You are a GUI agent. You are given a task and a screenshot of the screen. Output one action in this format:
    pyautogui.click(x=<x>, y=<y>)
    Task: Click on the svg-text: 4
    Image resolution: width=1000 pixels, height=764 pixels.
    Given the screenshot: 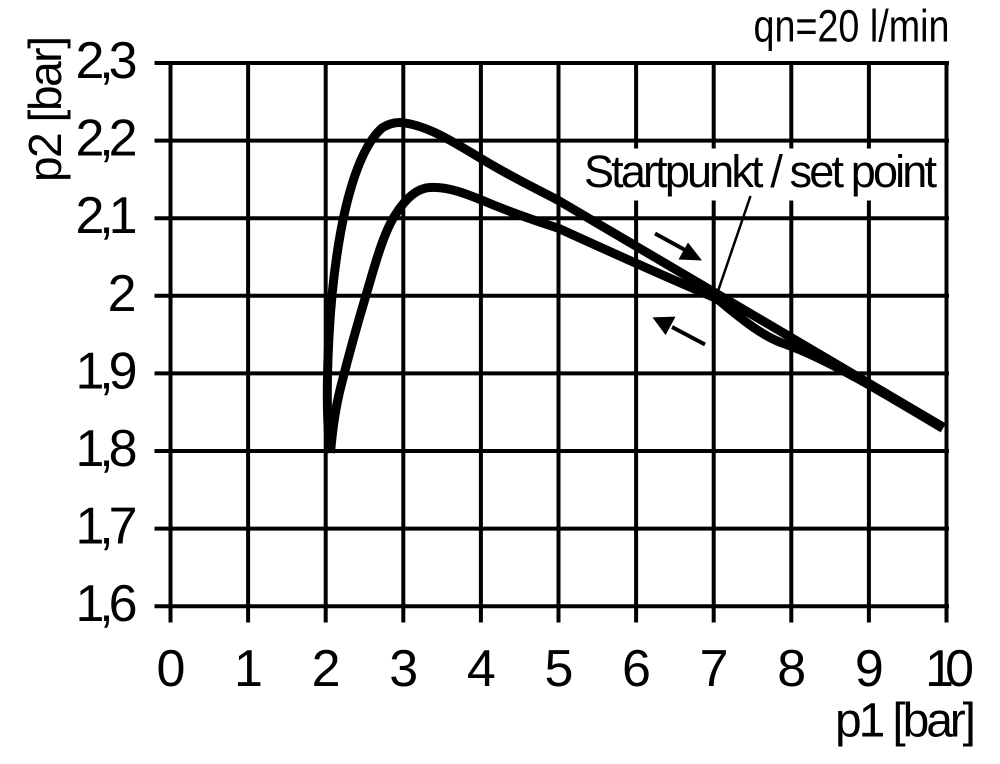 What is the action you would take?
    pyautogui.click(x=481, y=669)
    